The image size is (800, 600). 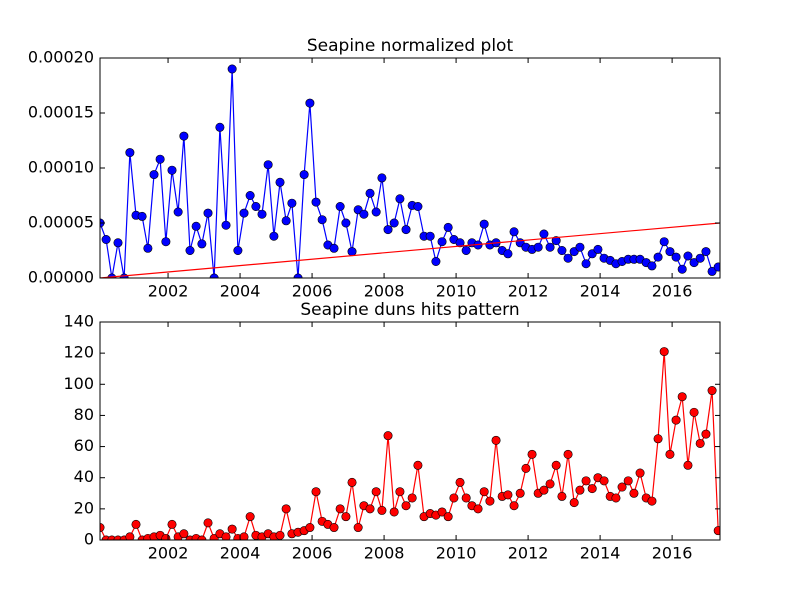 I want to click on x-tick-label: 2010, so click(x=456, y=291).